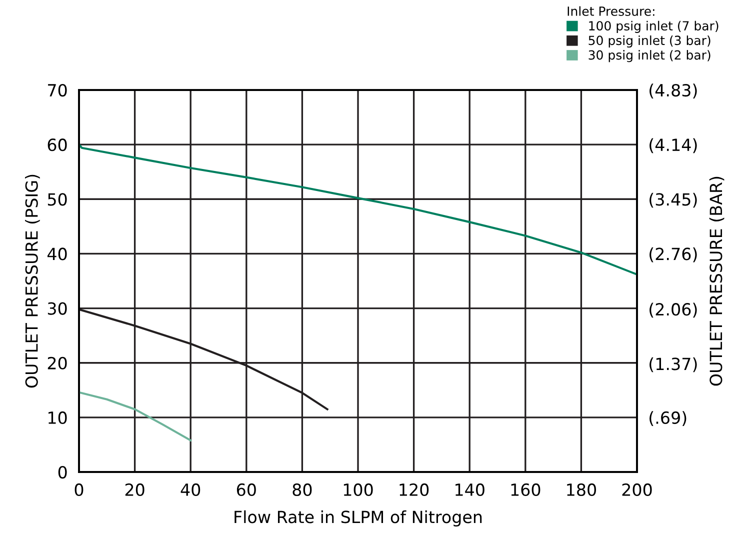 The image size is (748, 548). What do you see at coordinates (470, 489) in the screenshot?
I see `x-tick-label: 140` at bounding box center [470, 489].